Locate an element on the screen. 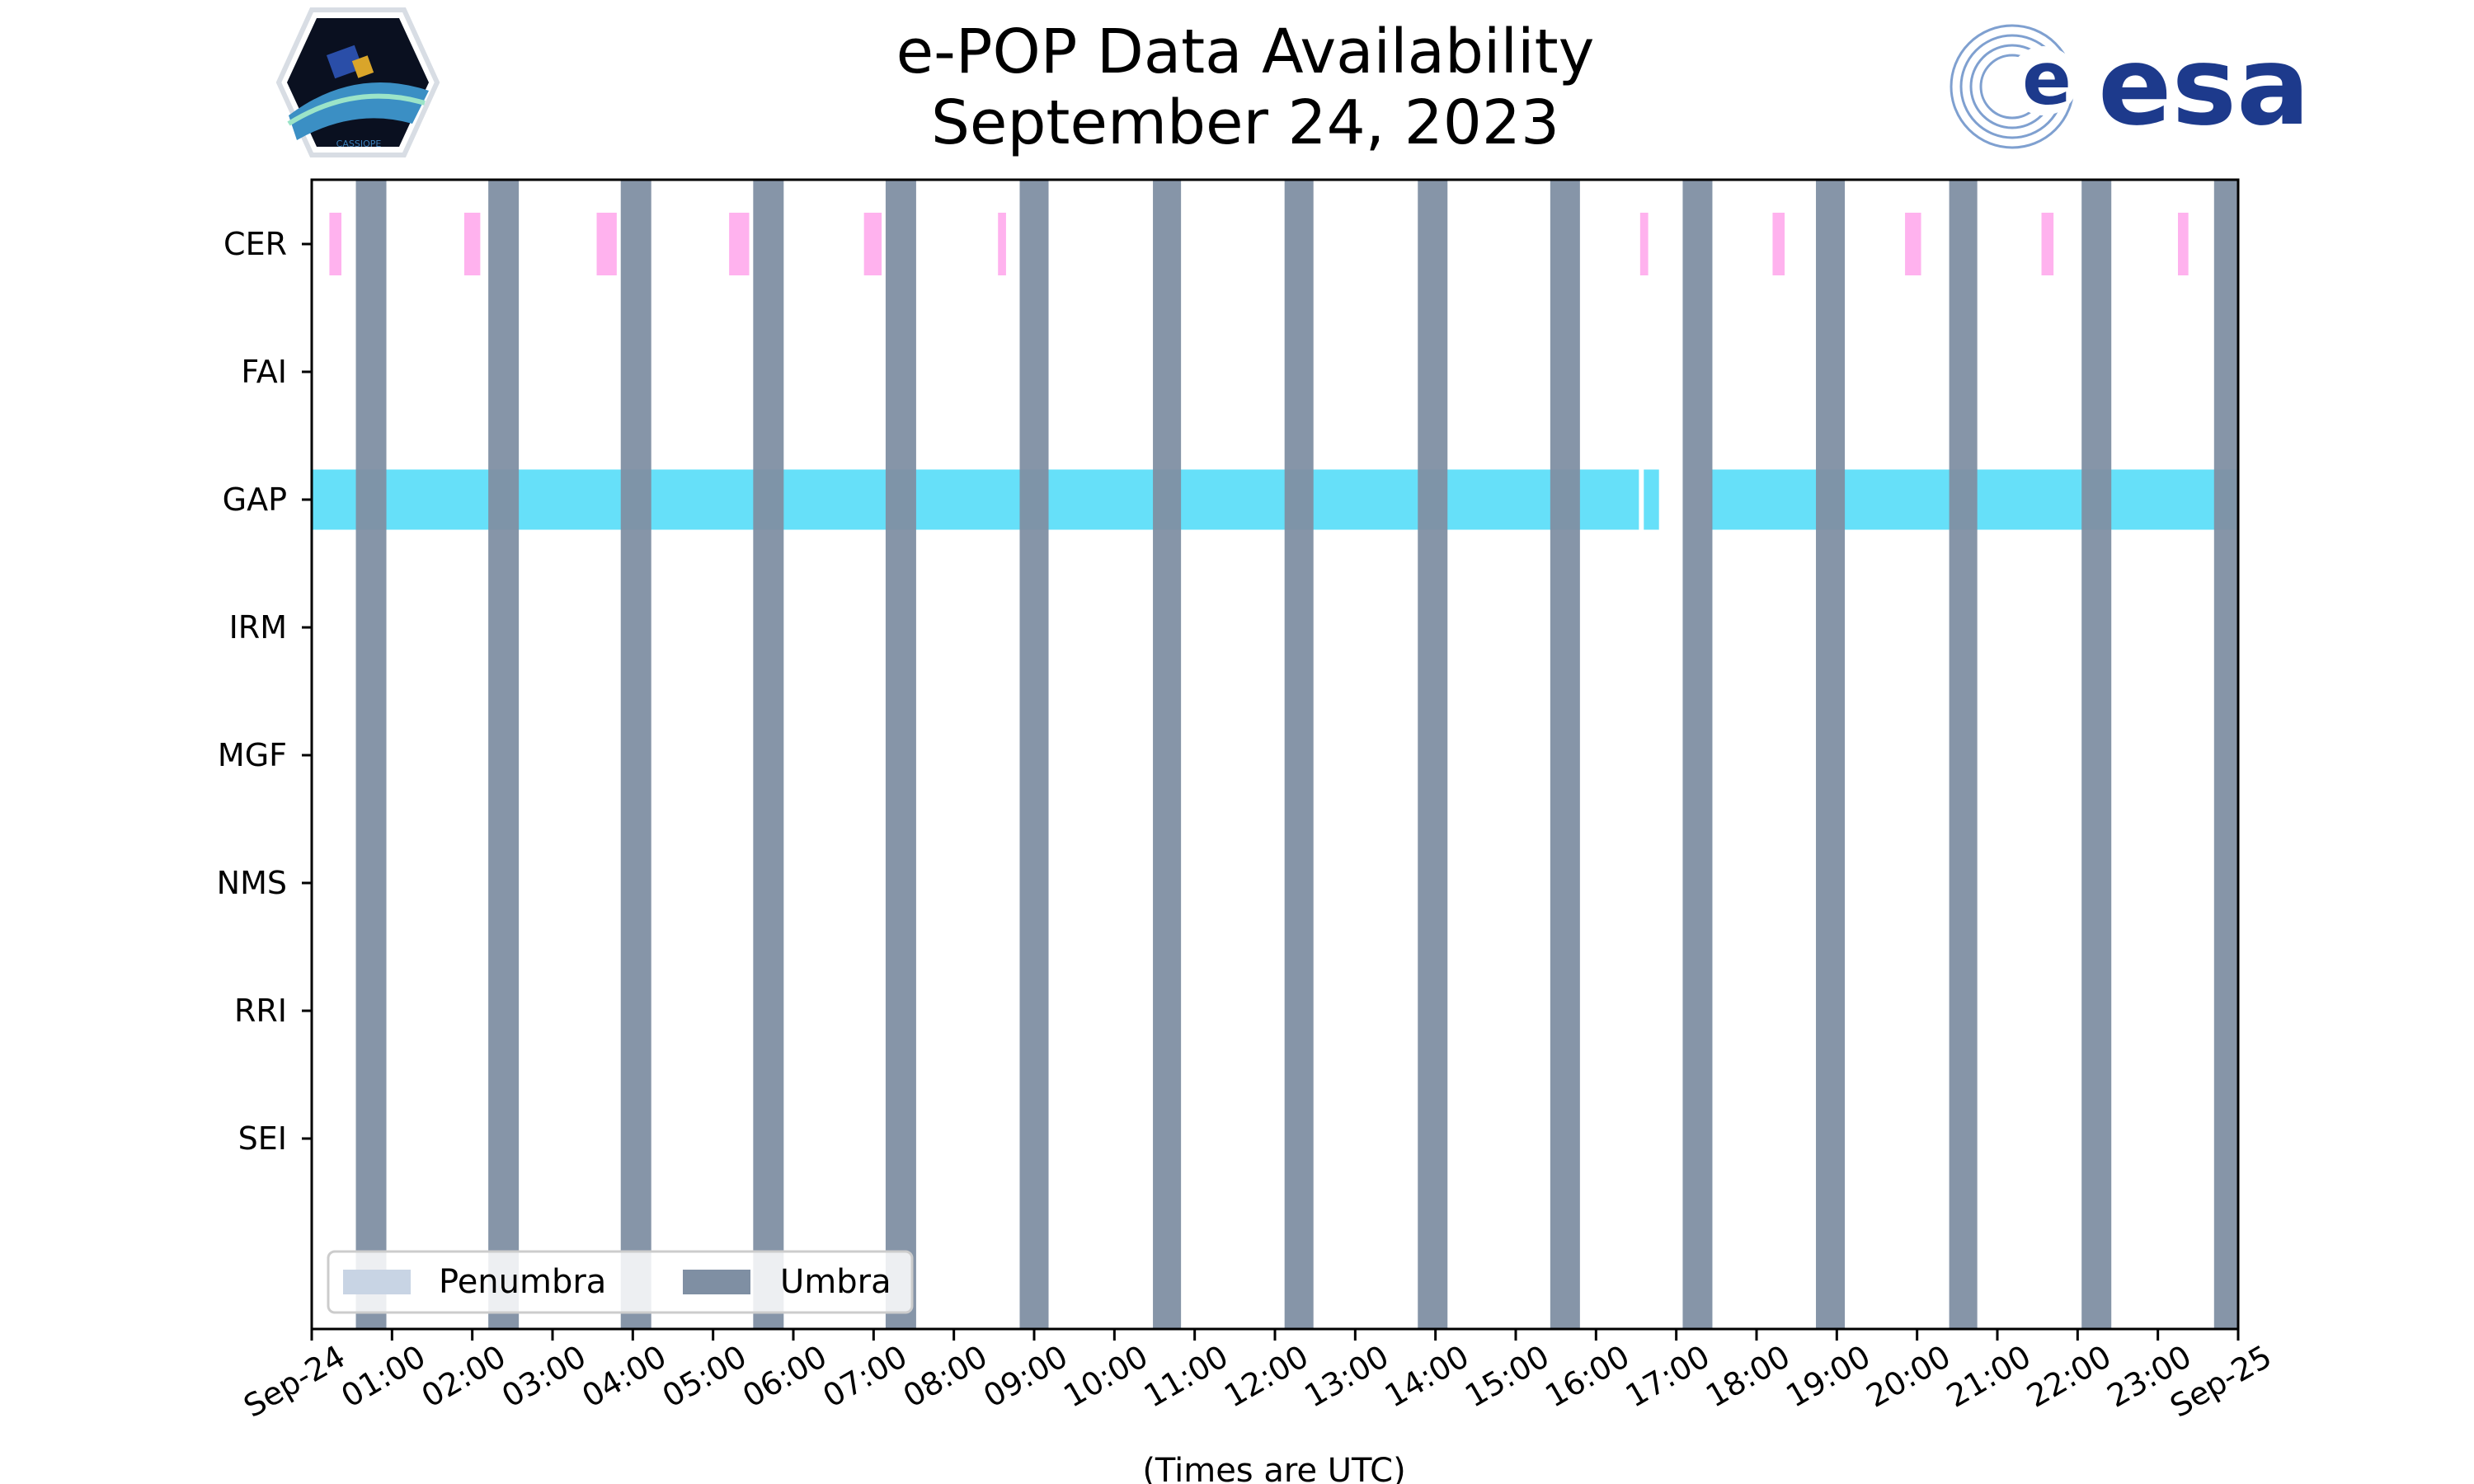  legend-swatch-umbra is located at coordinates (716, 1282).